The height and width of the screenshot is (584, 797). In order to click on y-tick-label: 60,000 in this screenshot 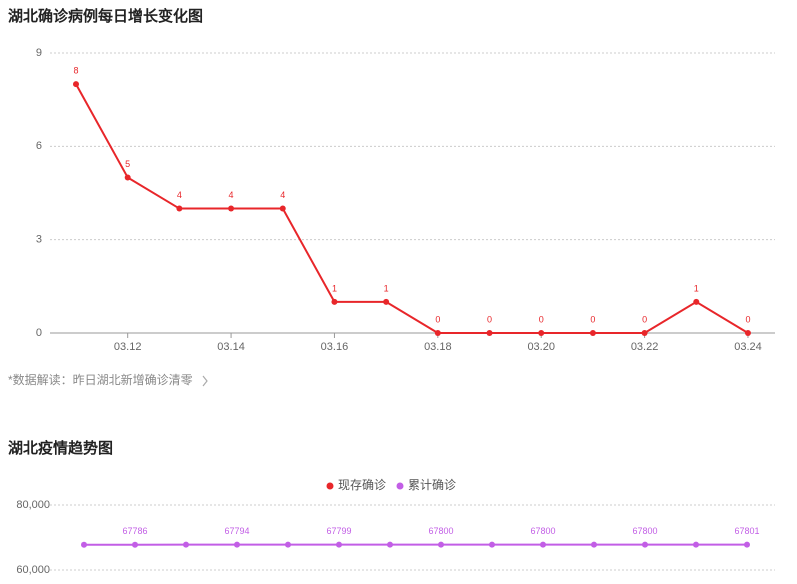, I will do `click(33, 570)`.